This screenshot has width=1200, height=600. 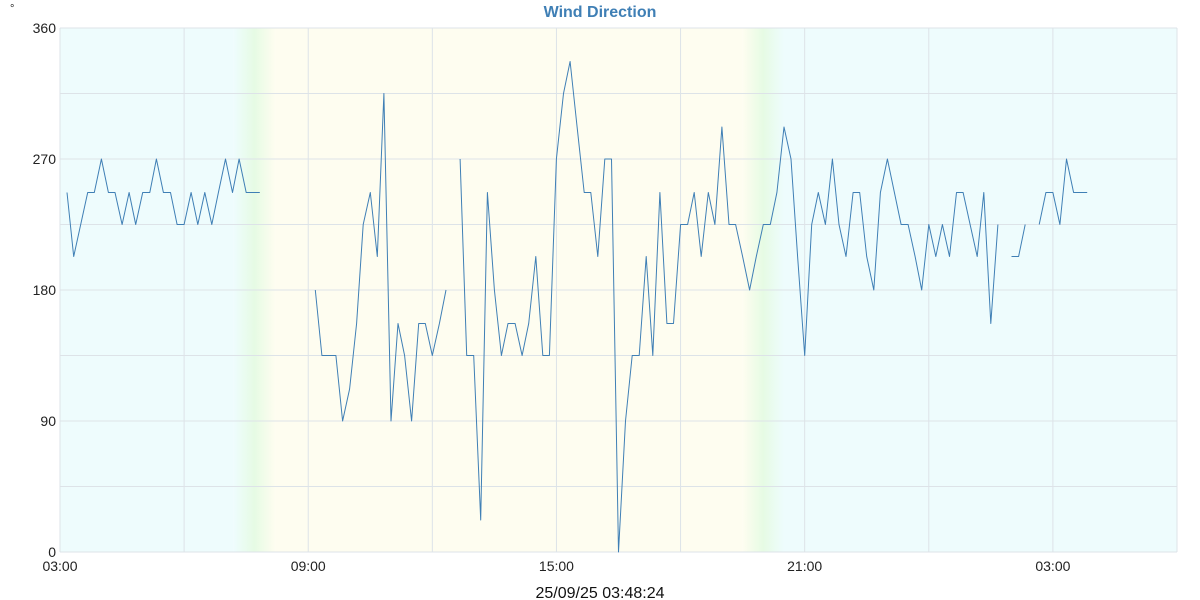 What do you see at coordinates (48, 421) in the screenshot?
I see `y-tick-label: 90` at bounding box center [48, 421].